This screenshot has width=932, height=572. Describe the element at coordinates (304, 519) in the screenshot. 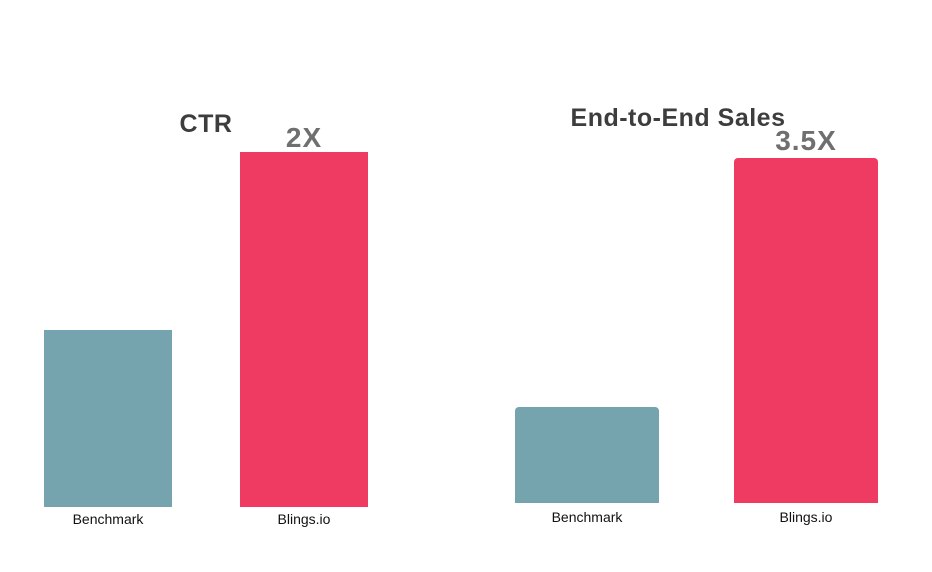

I see `ctr-blings-category-label: Blings.io` at that location.